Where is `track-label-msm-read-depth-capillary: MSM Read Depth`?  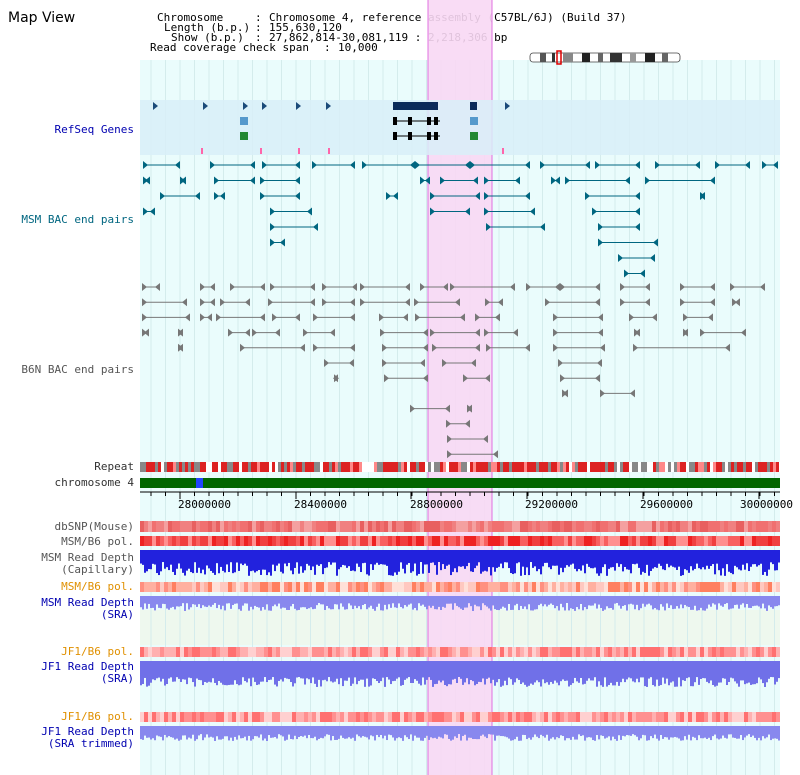
track-label-msm-read-depth-capillary: MSM Read Depth is located at coordinates (87, 557).